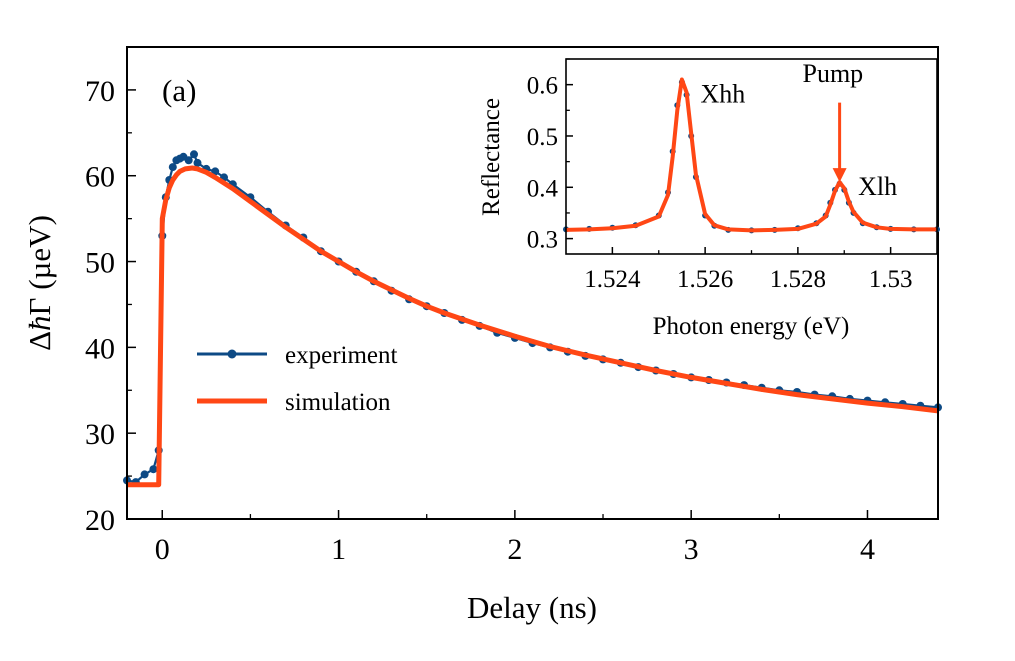 The width and height of the screenshot is (1015, 661). I want to click on inset-y-tick-label: 0.6, so click(542, 86).